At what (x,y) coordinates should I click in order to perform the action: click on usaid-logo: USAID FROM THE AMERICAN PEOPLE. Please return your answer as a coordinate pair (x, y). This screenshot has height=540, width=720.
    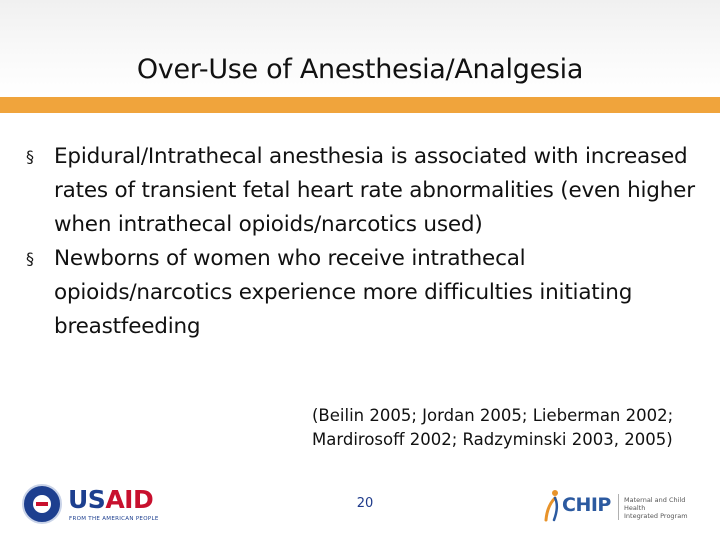
    Looking at the image, I should click on (94, 506).